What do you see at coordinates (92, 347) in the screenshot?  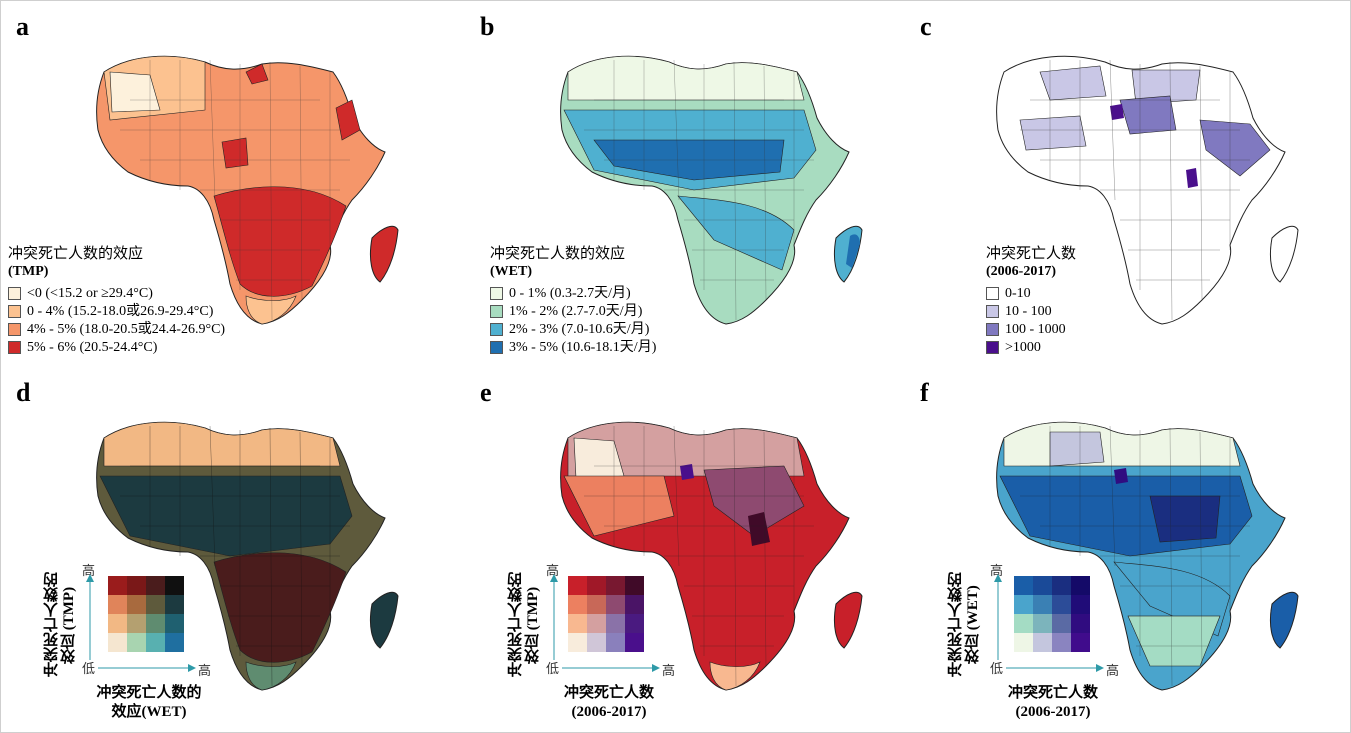 I see `legend-label: 5% - 6% (20.5-24.4°C)` at bounding box center [92, 347].